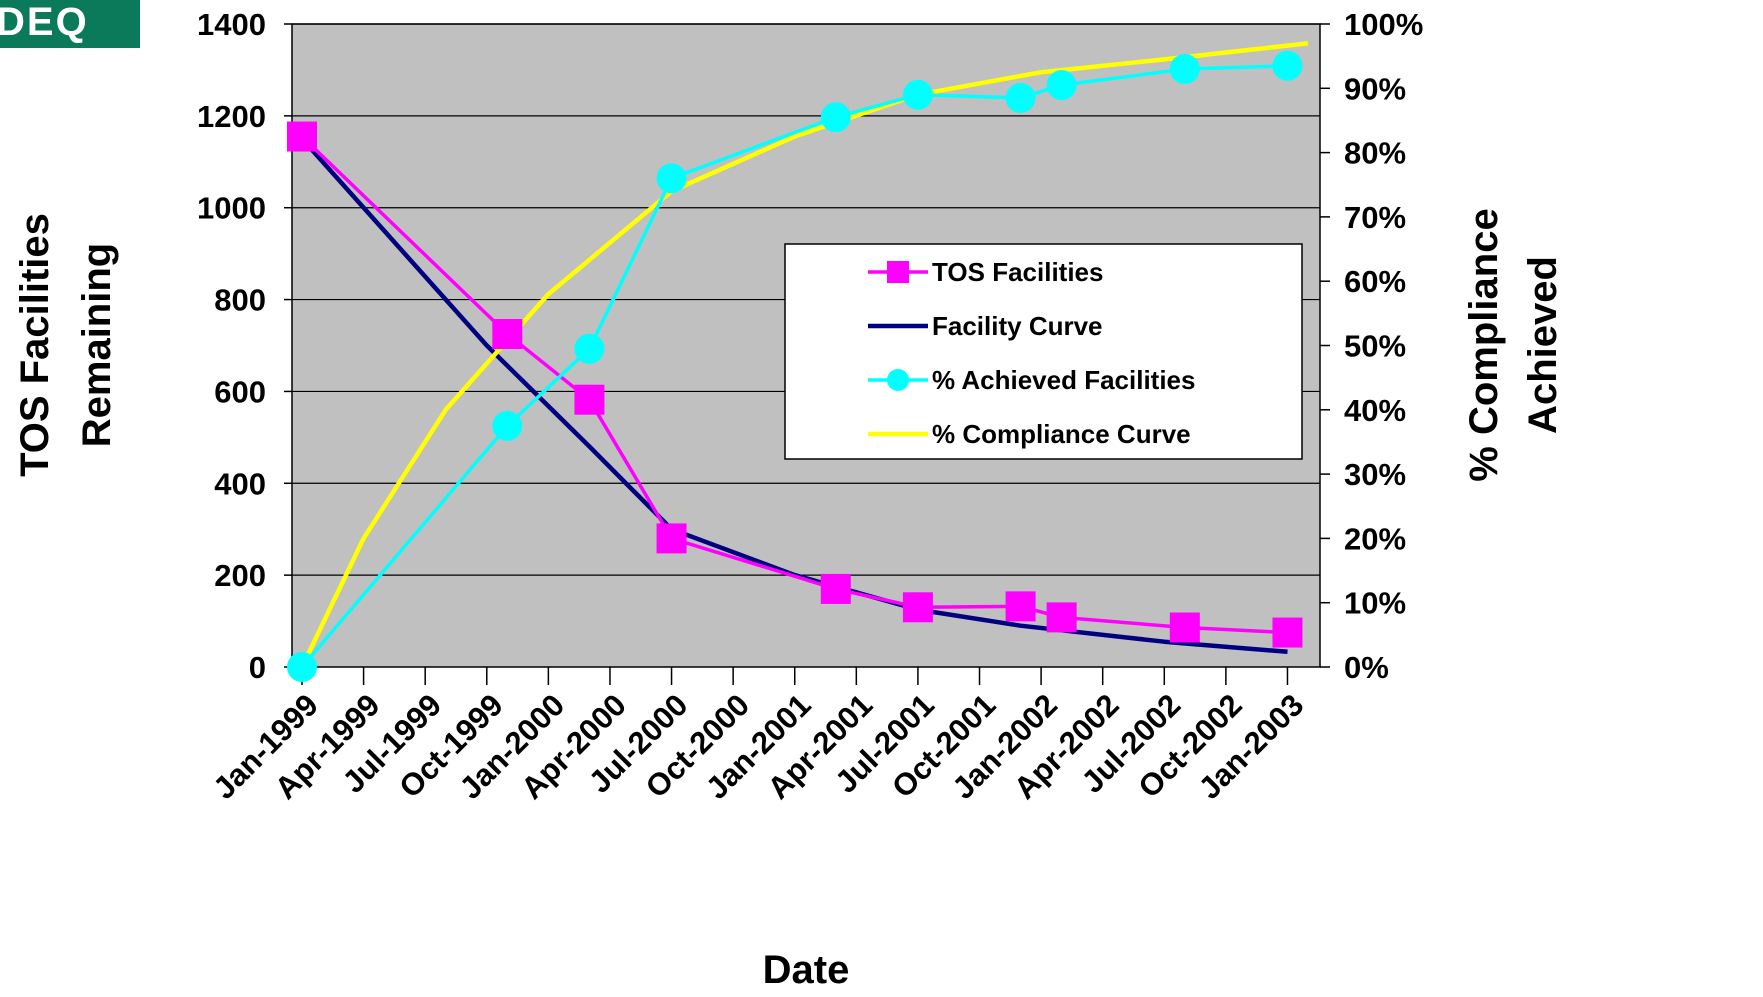  Describe the element at coordinates (1375, 603) in the screenshot. I see `right-tick-label-1: 10%` at that location.